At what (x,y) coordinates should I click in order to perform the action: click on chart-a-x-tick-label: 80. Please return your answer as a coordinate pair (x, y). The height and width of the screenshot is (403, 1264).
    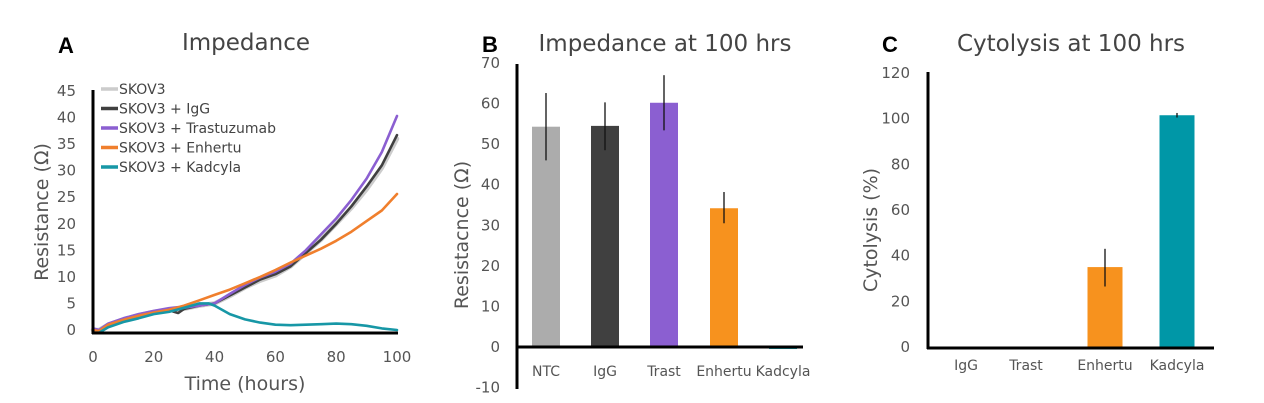
    Looking at the image, I should click on (336, 357).